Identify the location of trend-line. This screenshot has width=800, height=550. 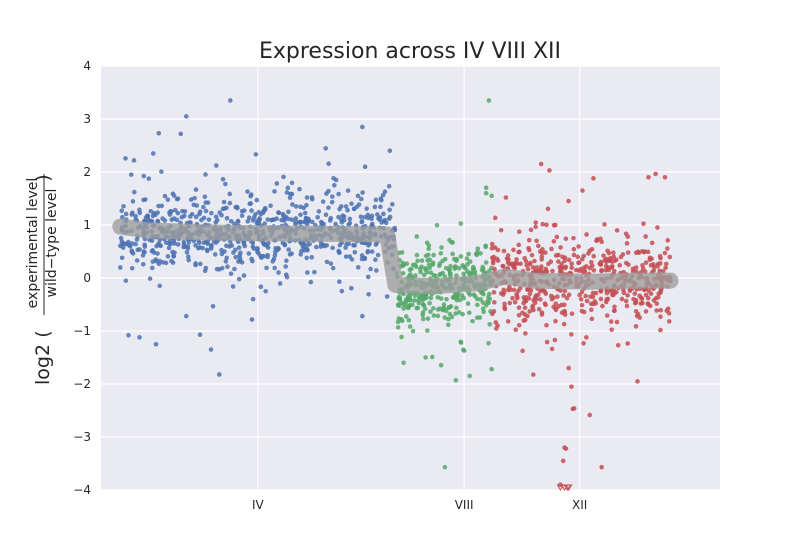
(395, 256).